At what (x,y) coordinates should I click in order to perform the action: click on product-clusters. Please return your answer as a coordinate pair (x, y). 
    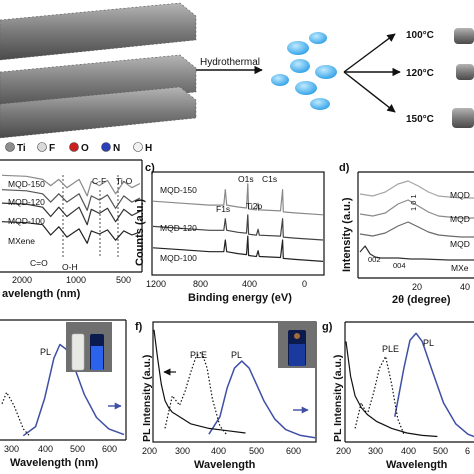
    Looking at the image, I should click on (463, 78).